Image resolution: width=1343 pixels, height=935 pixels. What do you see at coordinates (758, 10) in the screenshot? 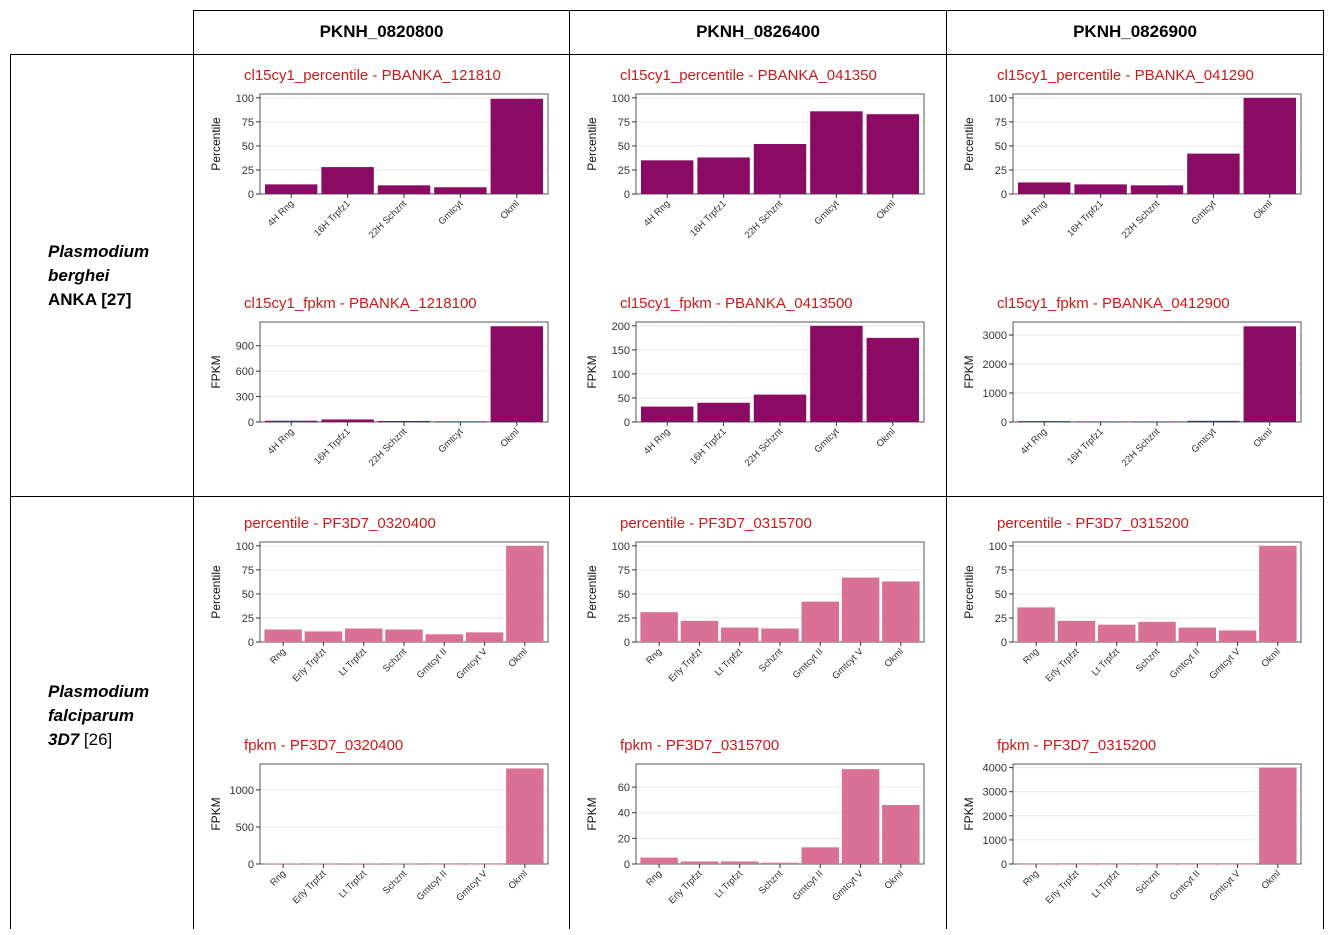
I see `table-border-top` at bounding box center [758, 10].